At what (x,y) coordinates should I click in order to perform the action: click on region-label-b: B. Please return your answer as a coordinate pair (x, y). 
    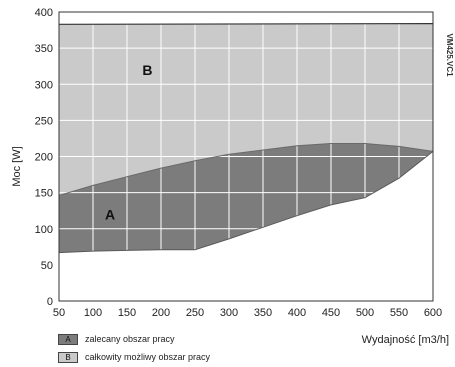
    Looking at the image, I should click on (147, 70).